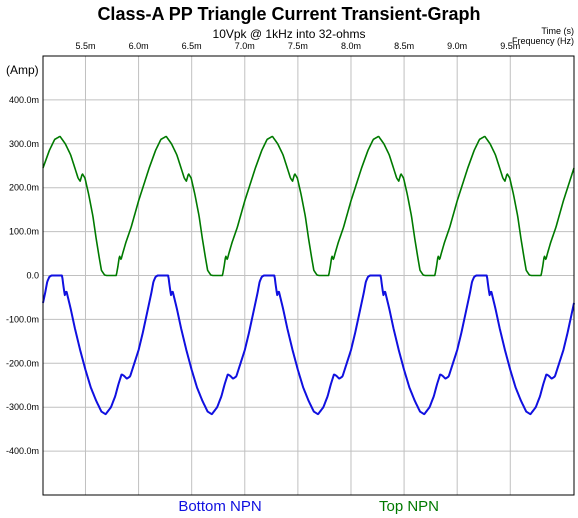  I want to click on y-tick-label: 200.0m, so click(24, 188).